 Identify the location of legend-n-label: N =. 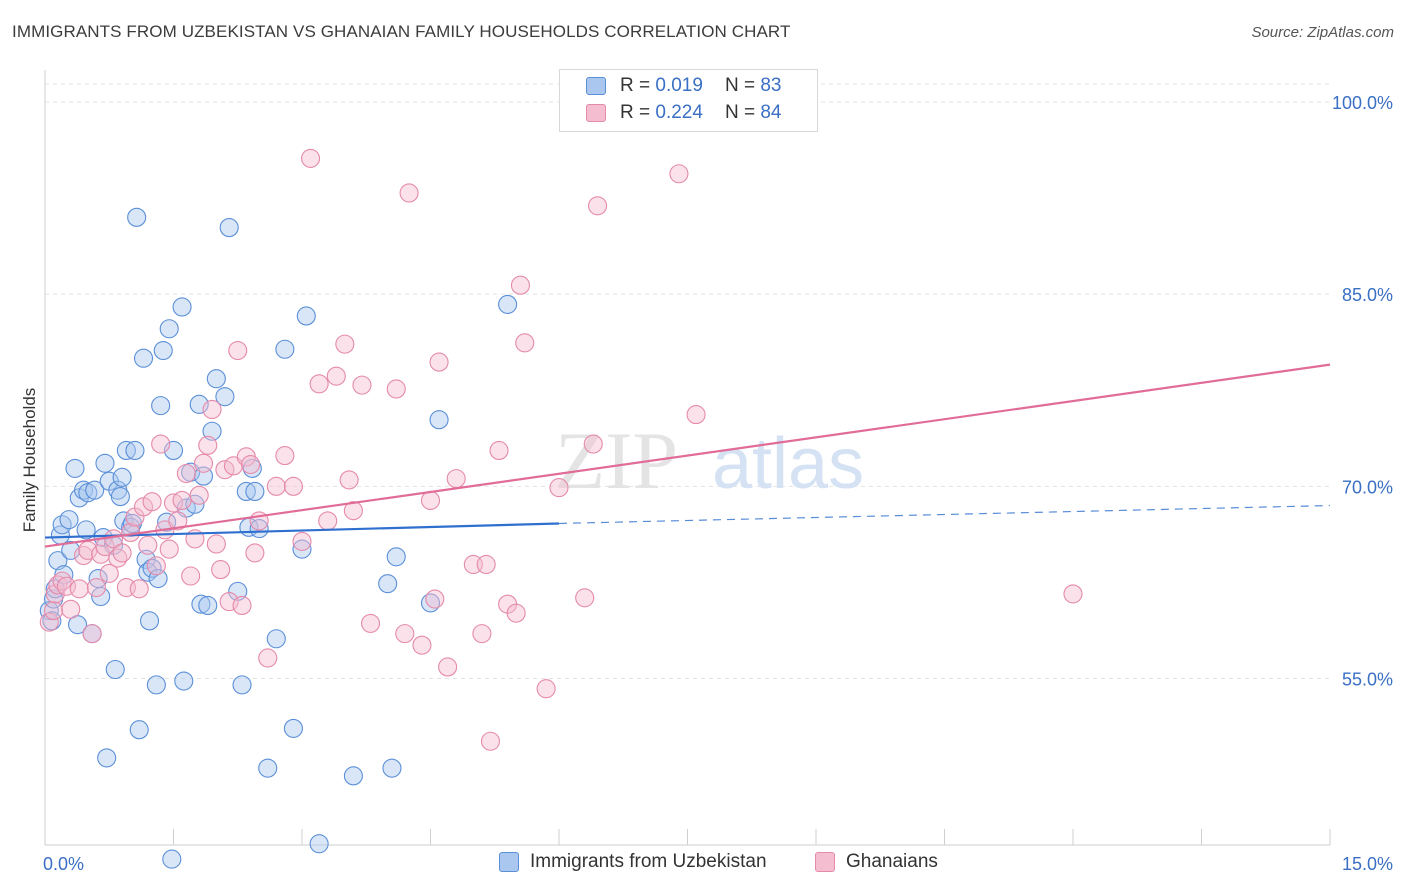
(740, 85).